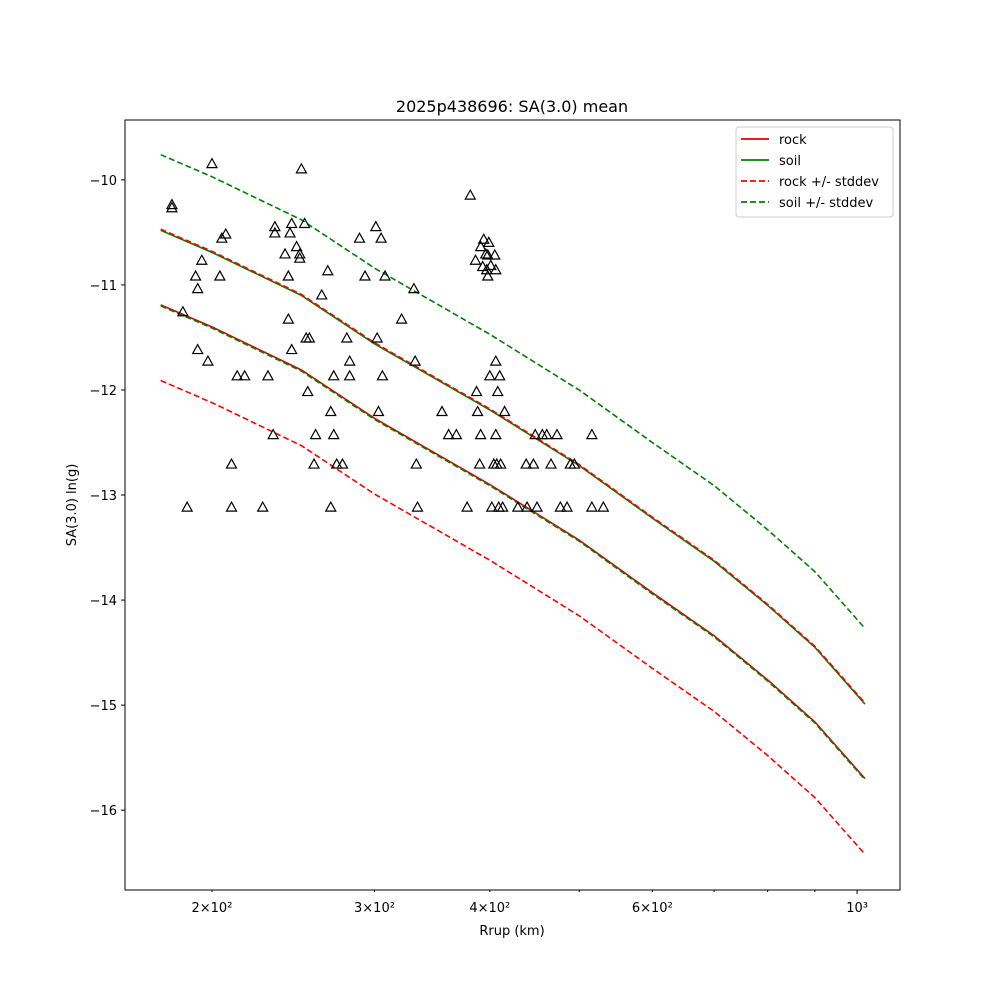  I want to click on x-tick-label: 2×10², so click(211, 908).